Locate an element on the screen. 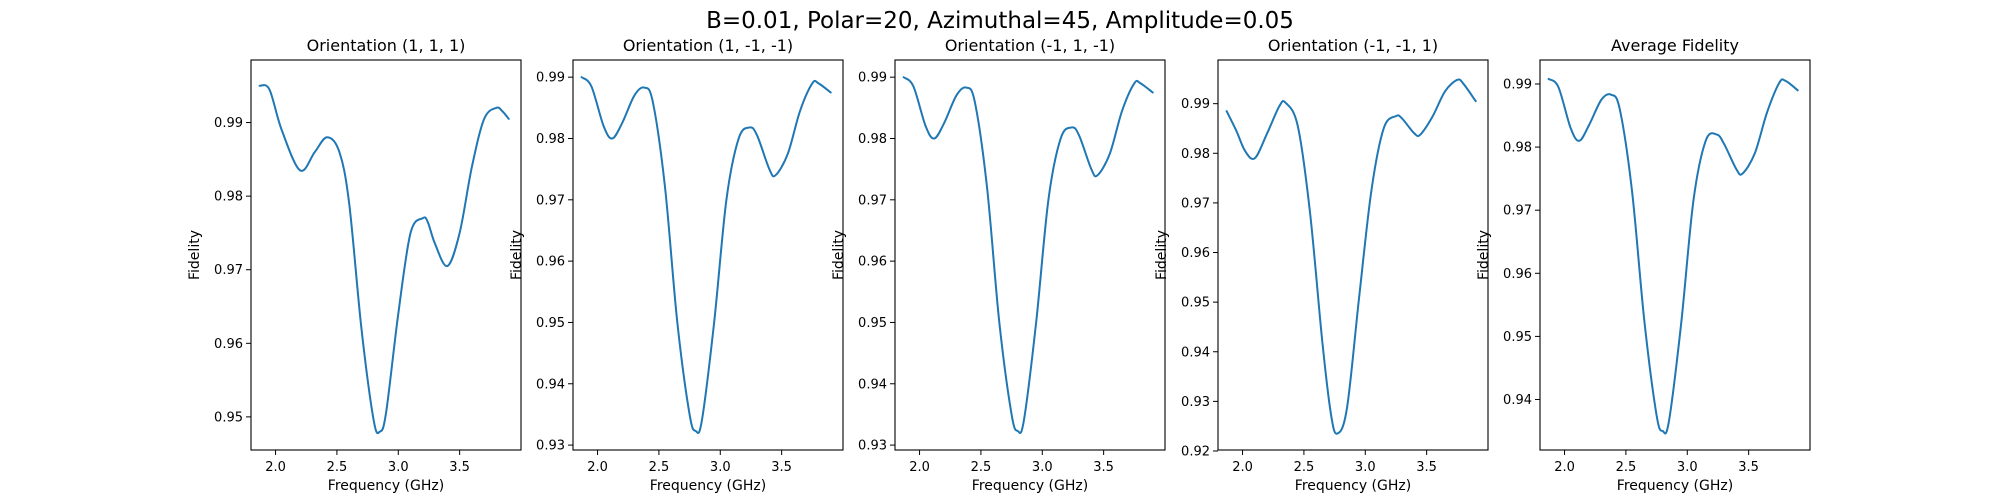 The width and height of the screenshot is (2000, 500). subplot-title: Orientation (1, -1, -1) is located at coordinates (708, 45).